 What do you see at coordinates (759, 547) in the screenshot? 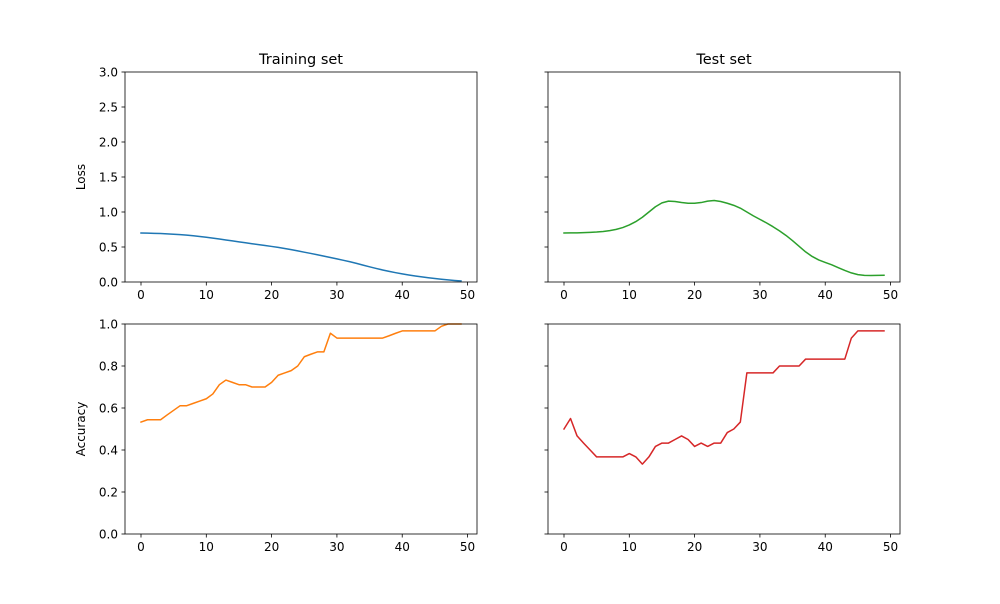
I see `accuracy-test-xtick-label: 30` at bounding box center [759, 547].